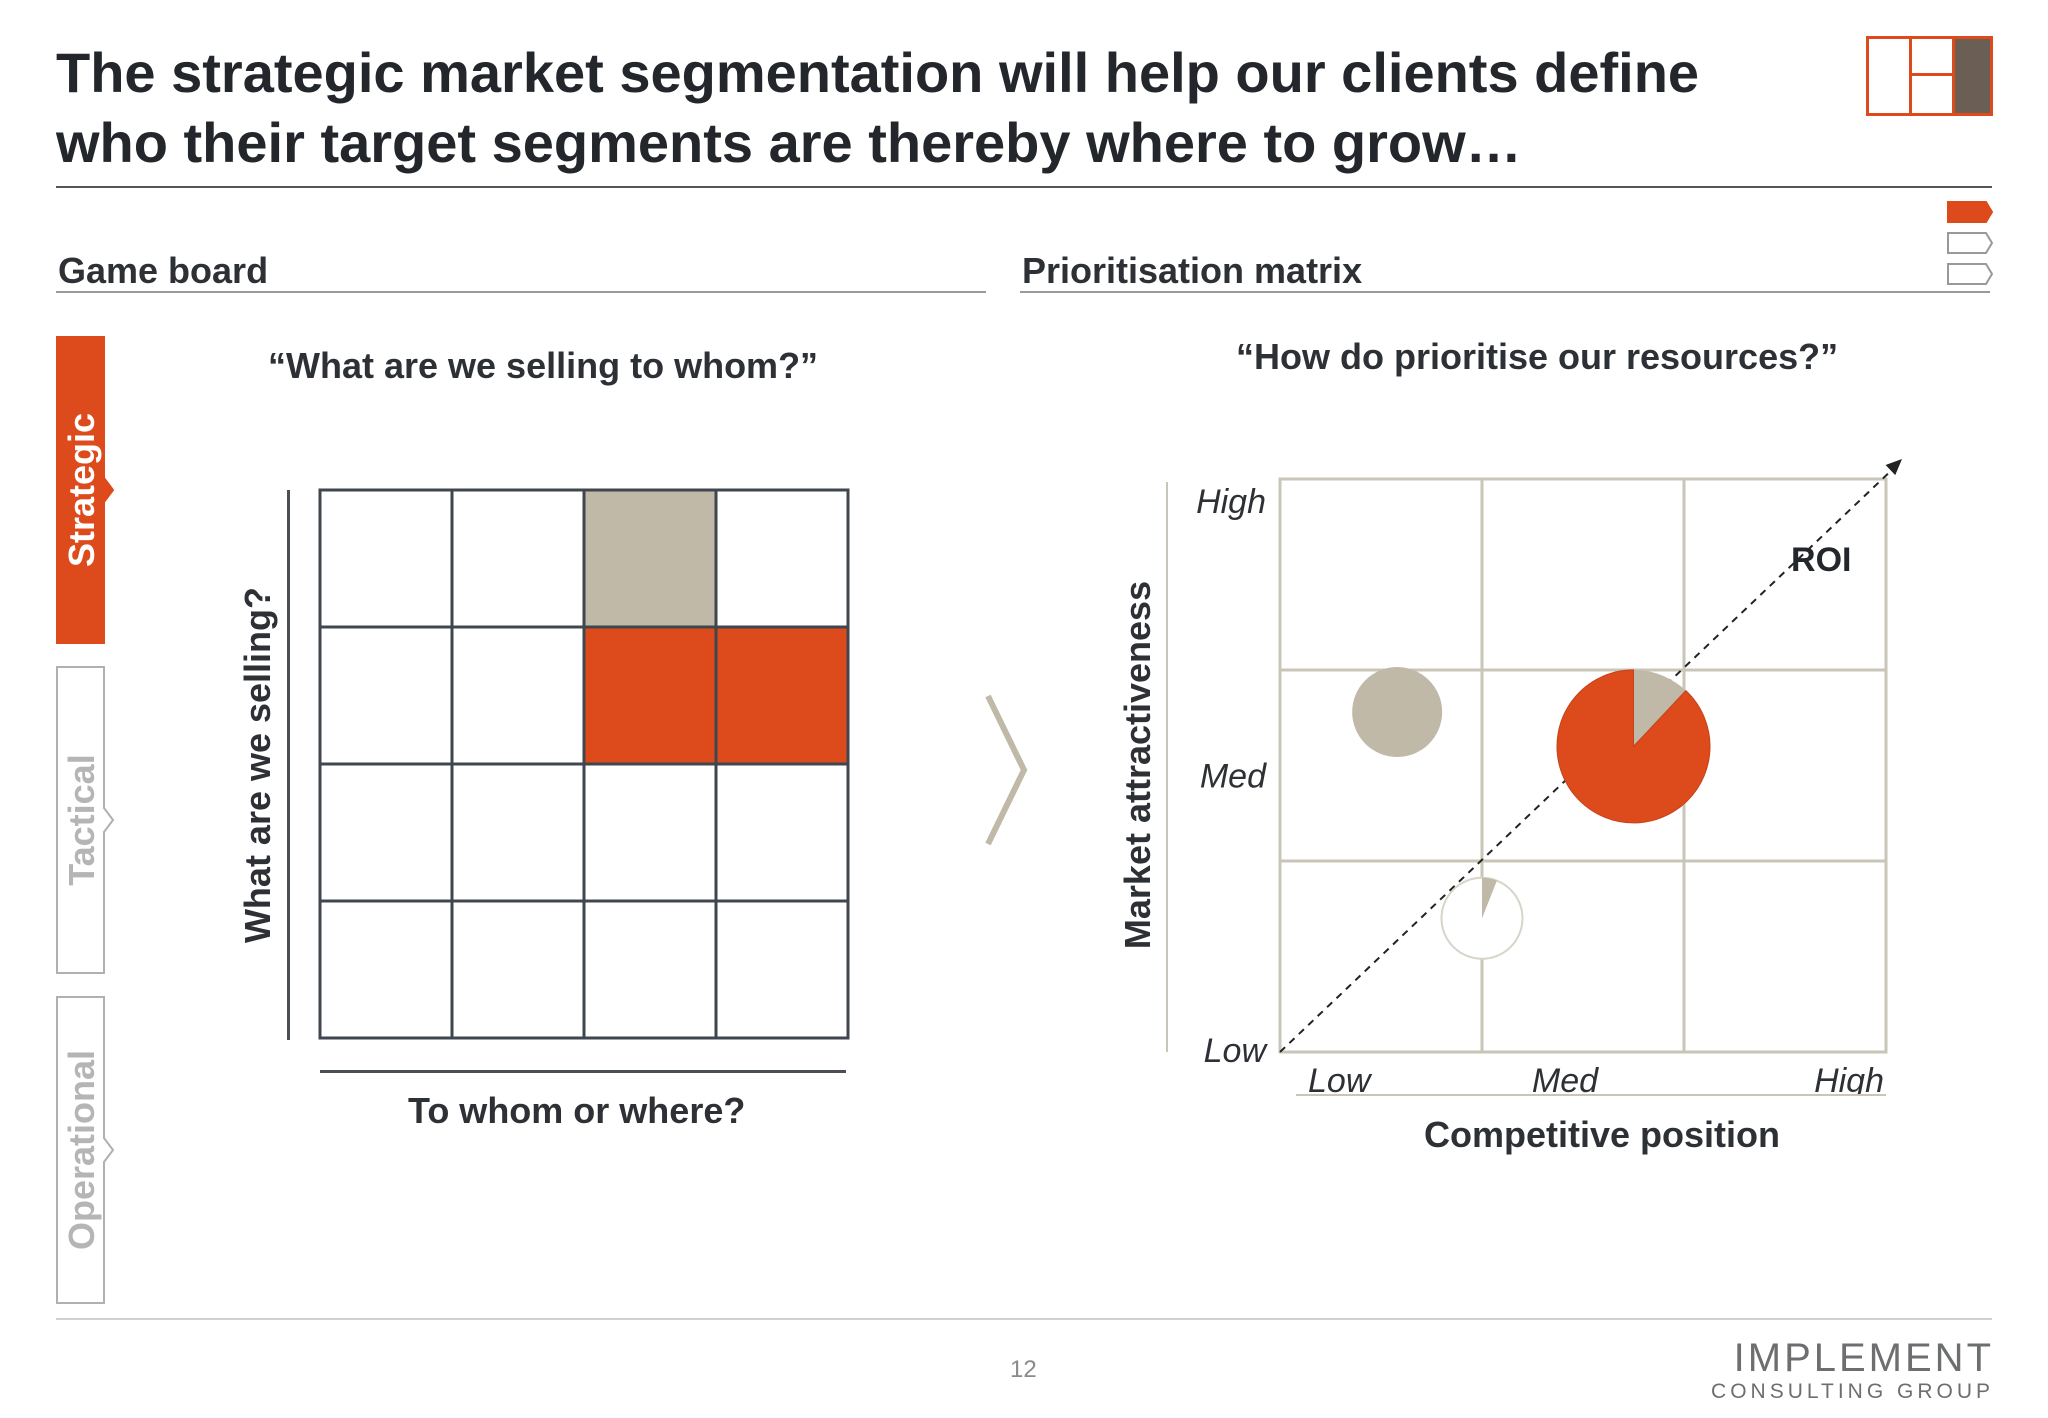  I want to click on game-board-cell-r1-c2, so click(518, 558).